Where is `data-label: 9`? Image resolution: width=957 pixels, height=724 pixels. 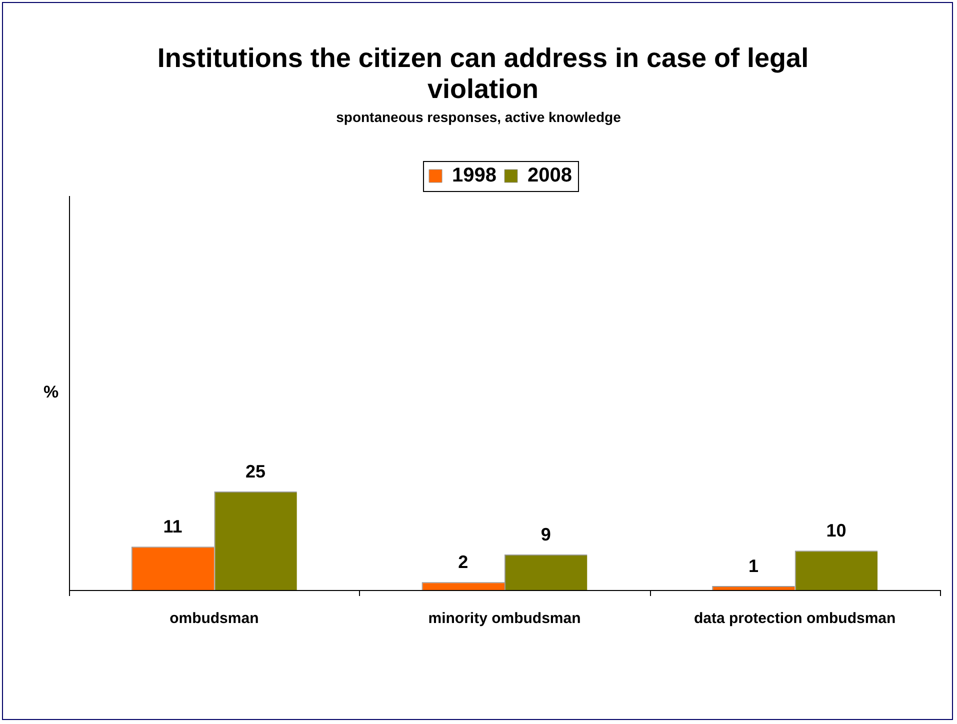 data-label: 9 is located at coordinates (545, 534).